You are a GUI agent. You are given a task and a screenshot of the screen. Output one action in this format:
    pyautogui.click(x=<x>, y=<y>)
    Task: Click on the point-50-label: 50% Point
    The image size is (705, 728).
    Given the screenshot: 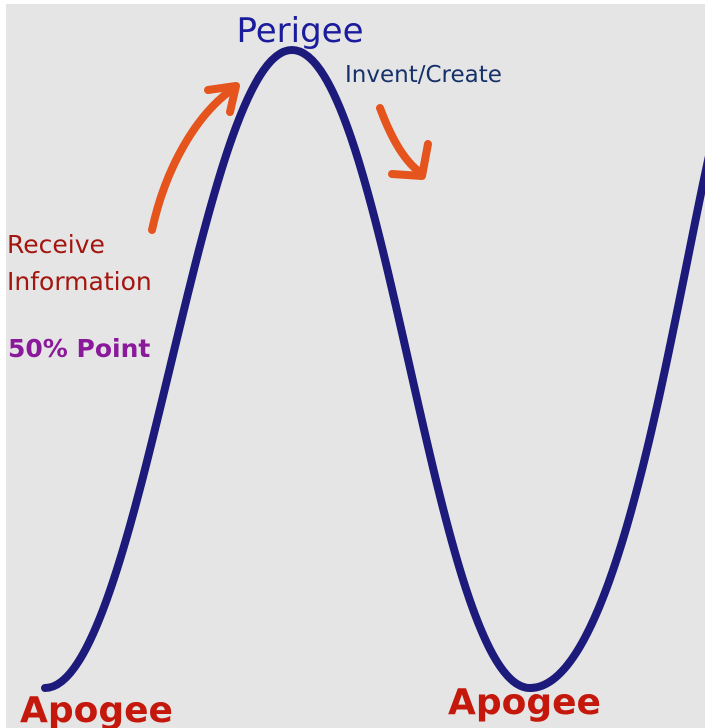 What is the action you would take?
    pyautogui.click(x=79, y=348)
    